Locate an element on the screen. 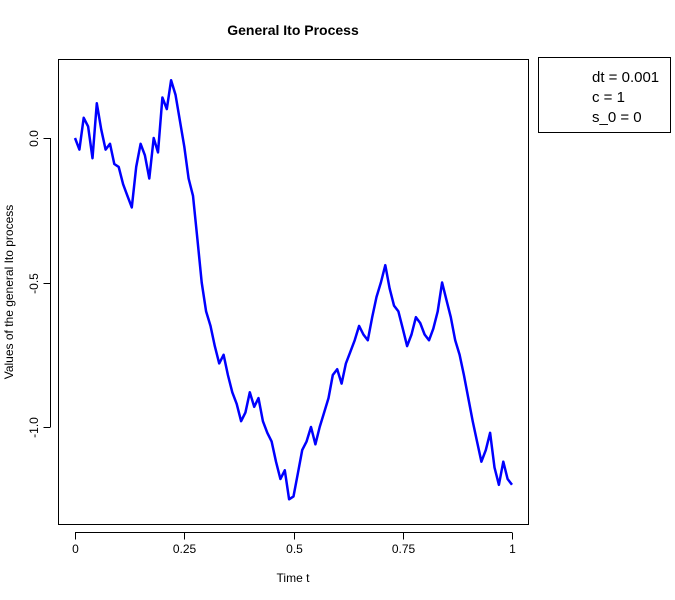  x-tick-label: 0.75 is located at coordinates (404, 549).